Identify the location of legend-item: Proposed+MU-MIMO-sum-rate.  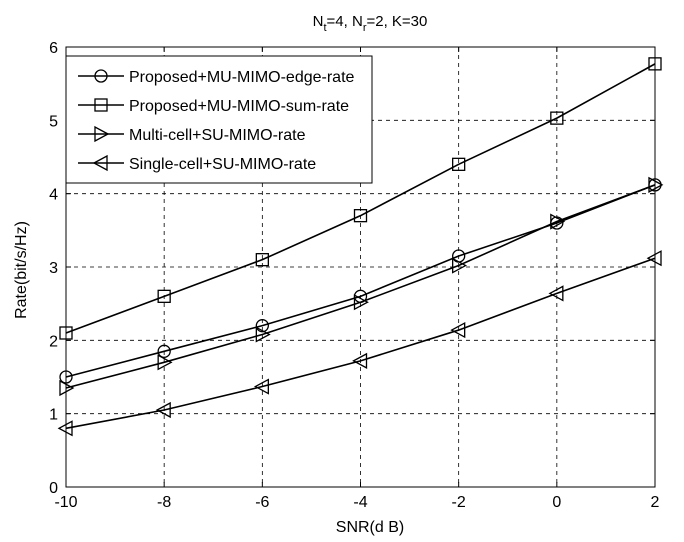
(213, 106).